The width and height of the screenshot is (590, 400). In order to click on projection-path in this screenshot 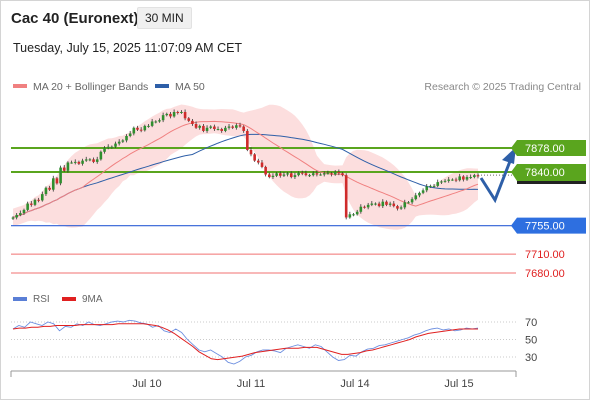, I will do `click(496, 179)`.